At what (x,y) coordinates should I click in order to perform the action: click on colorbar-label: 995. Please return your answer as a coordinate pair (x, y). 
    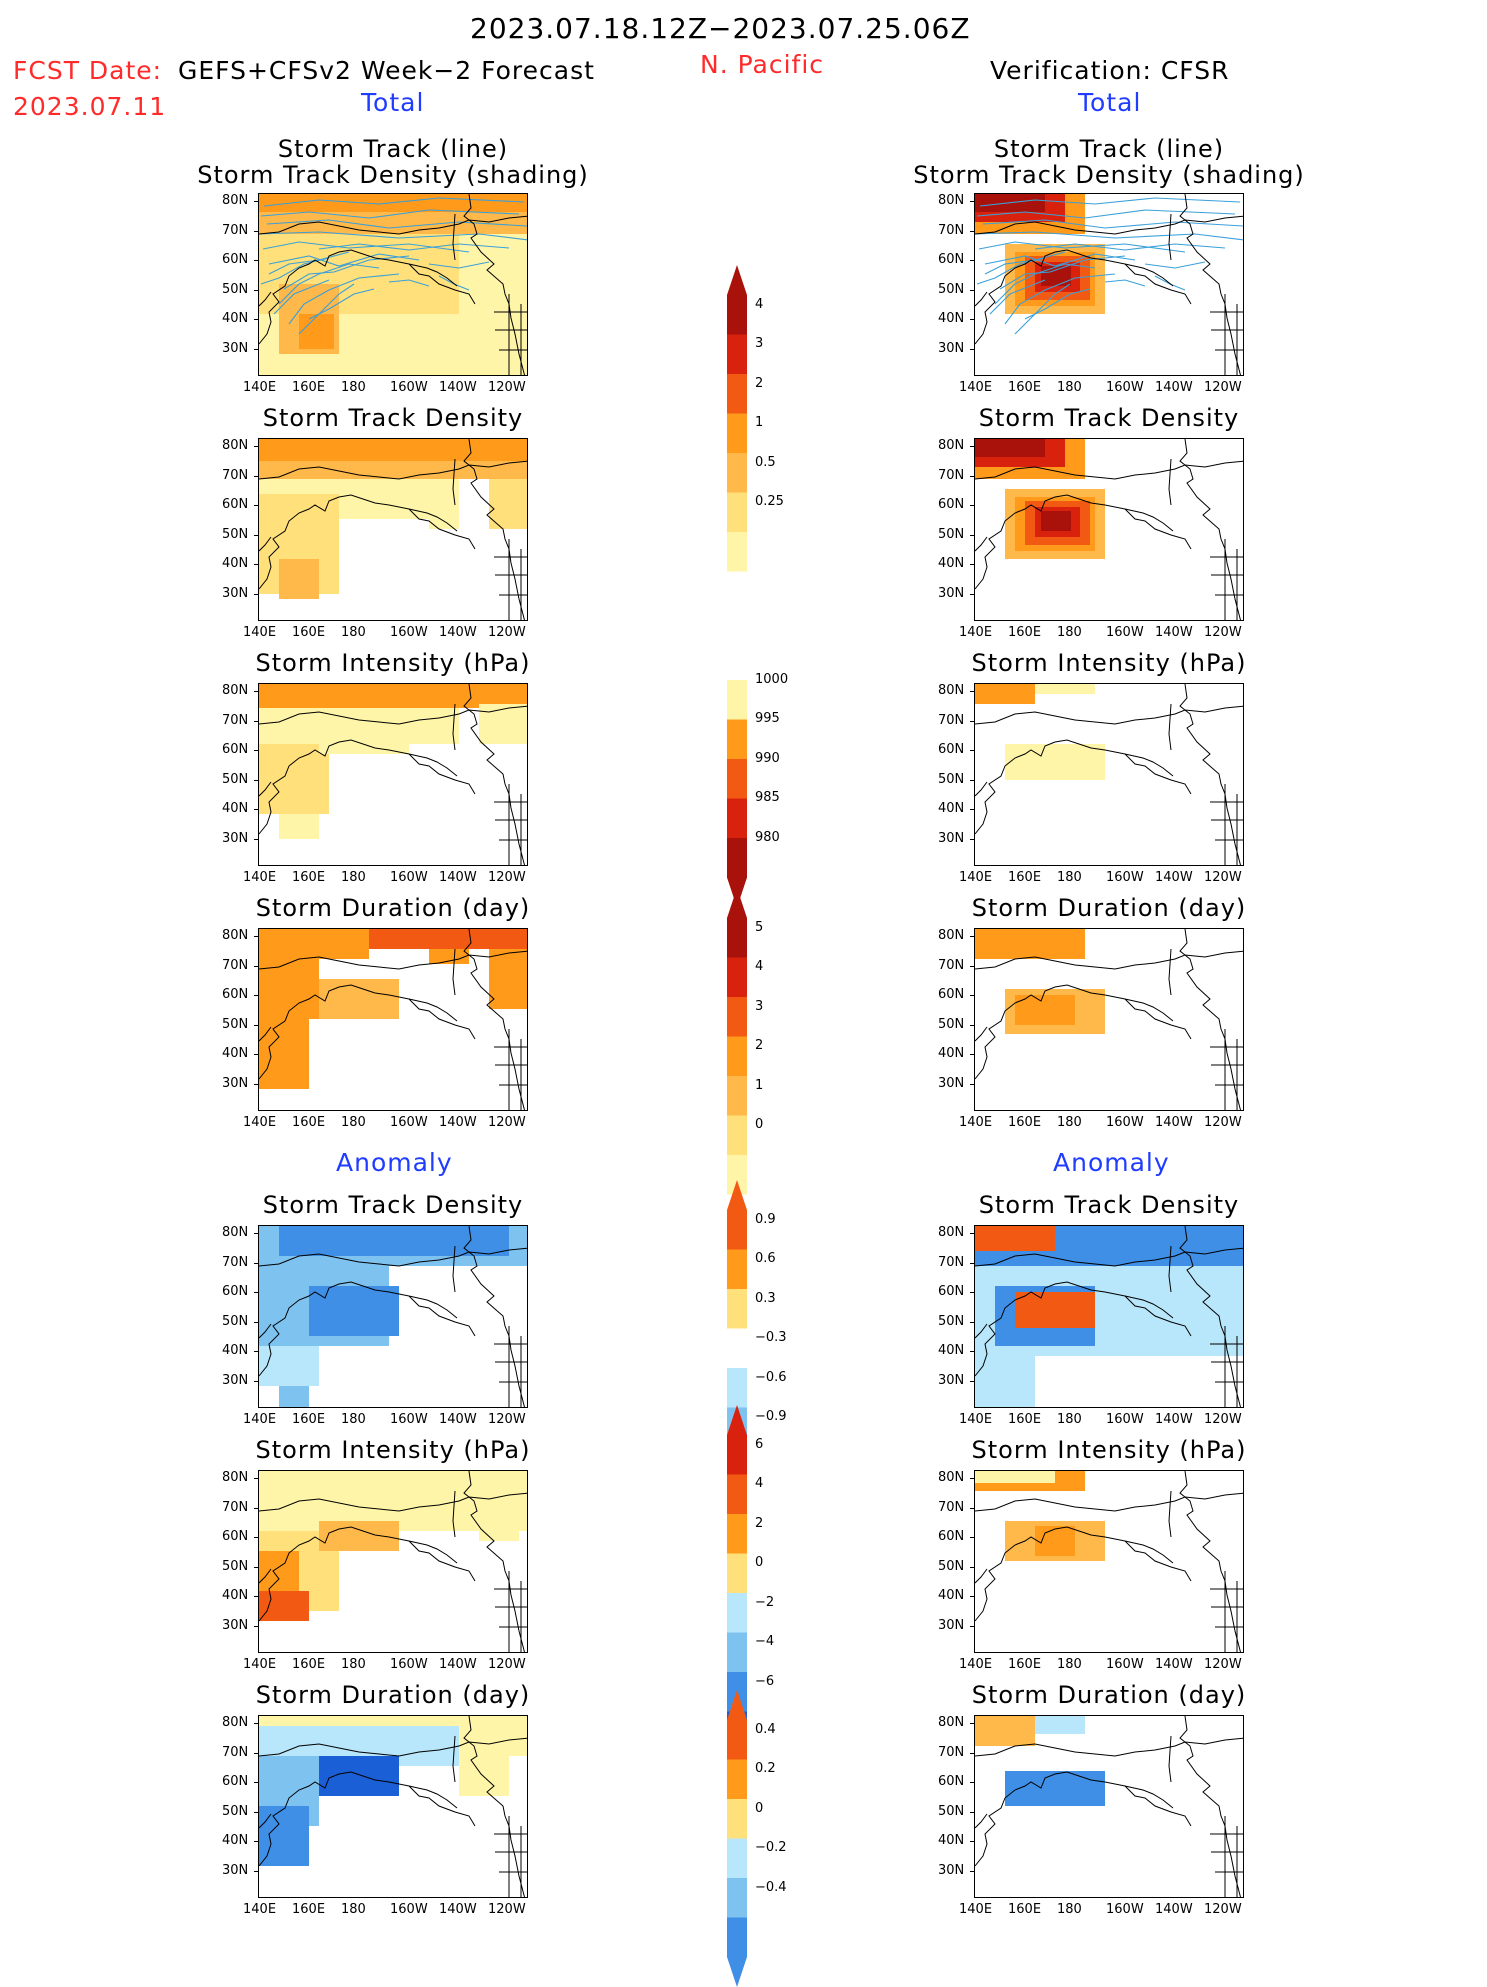
    Looking at the image, I should click on (767, 718).